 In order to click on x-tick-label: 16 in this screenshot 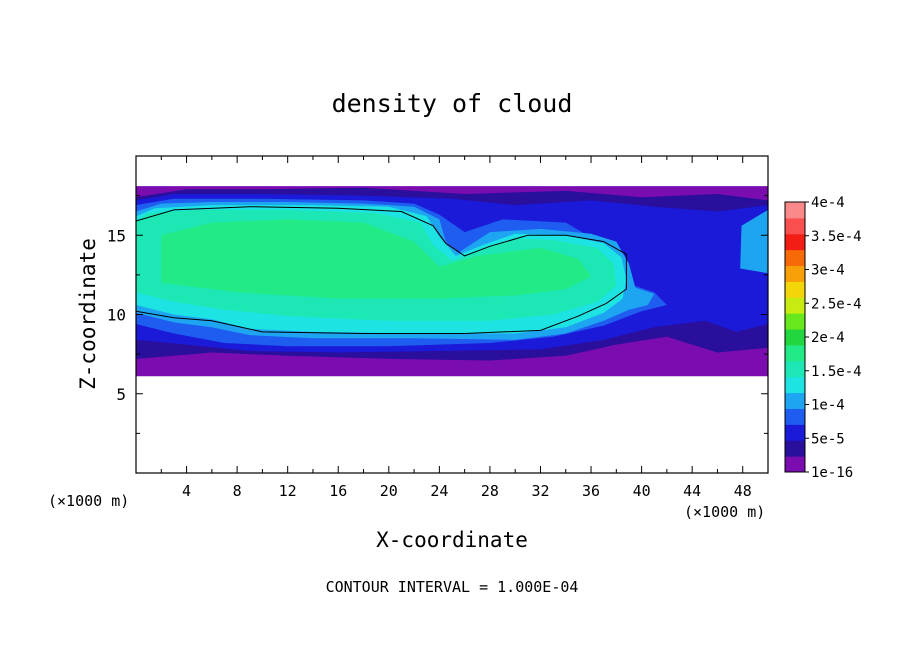, I will do `click(338, 491)`.